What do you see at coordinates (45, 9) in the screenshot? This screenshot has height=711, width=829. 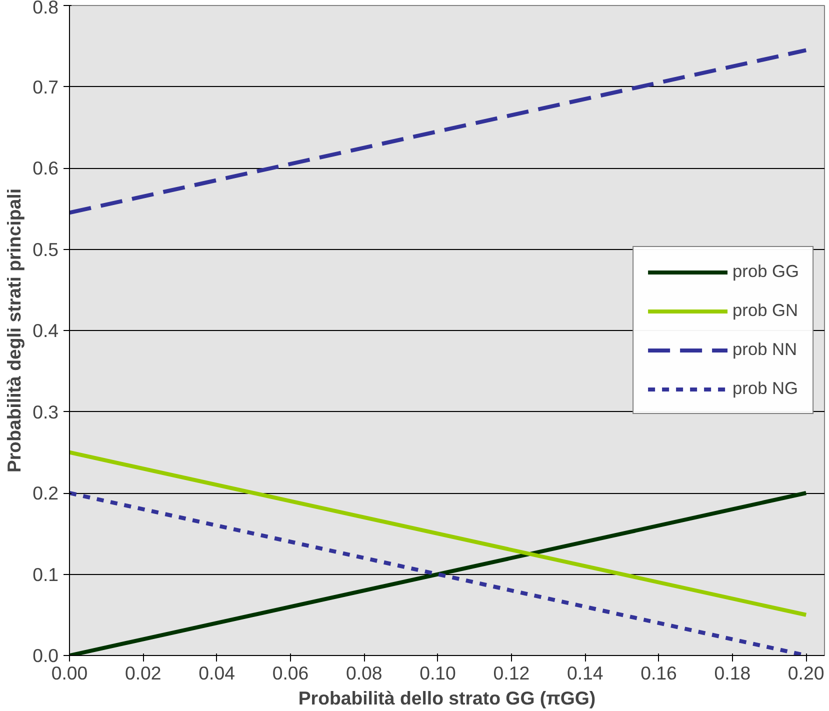 I see `y-tick-label: 0.8` at bounding box center [45, 9].